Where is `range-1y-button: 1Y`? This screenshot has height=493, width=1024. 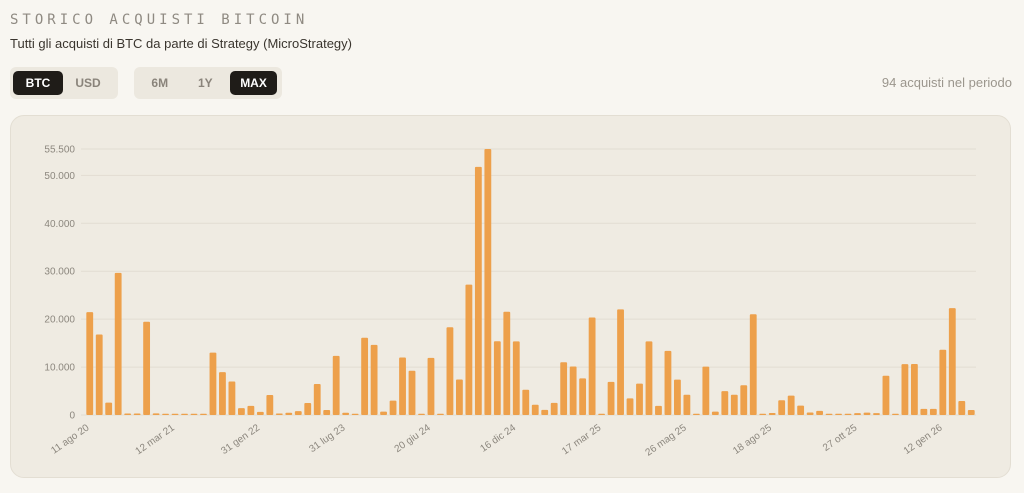
range-1y-button: 1Y is located at coordinates (206, 83).